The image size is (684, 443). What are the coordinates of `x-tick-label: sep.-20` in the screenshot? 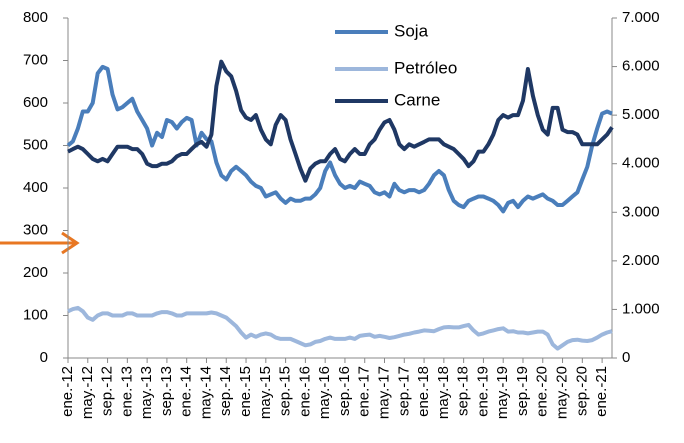 It's located at (581, 391).